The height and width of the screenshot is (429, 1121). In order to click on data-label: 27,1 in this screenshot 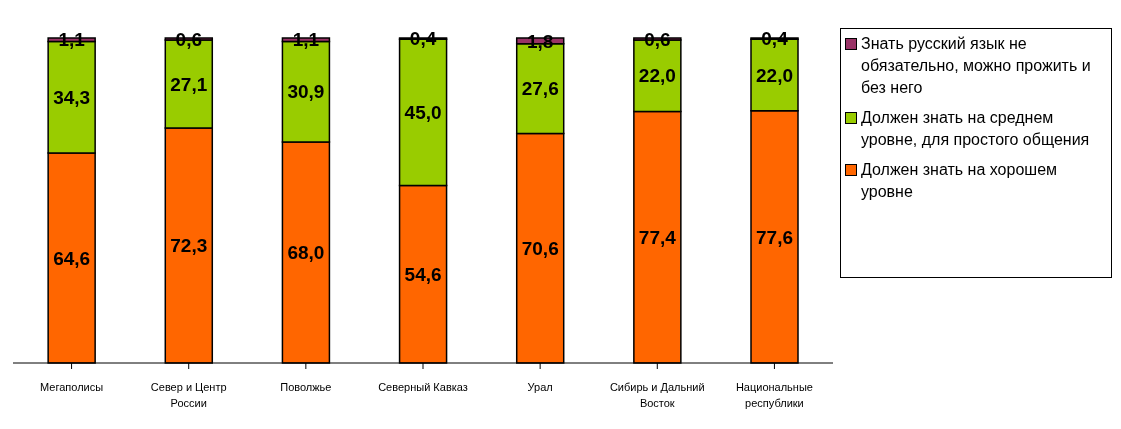, I will do `click(189, 84)`.